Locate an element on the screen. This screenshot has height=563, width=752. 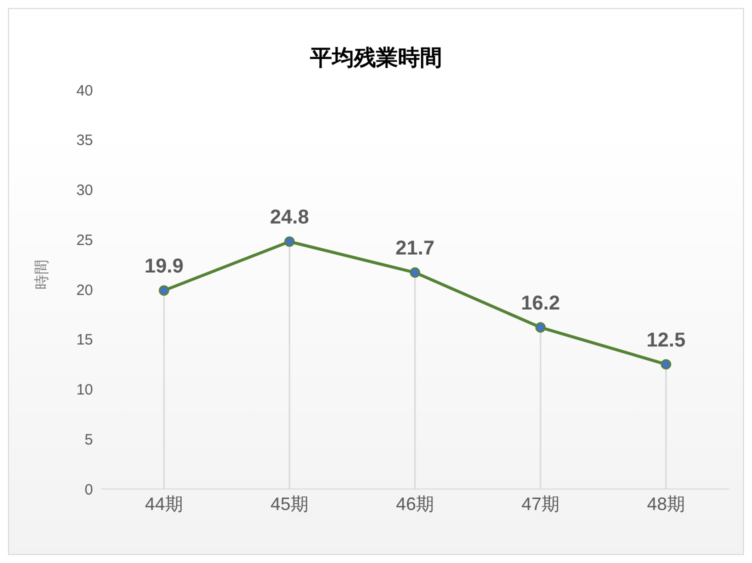
x-tick-label: 48期 is located at coordinates (666, 504).